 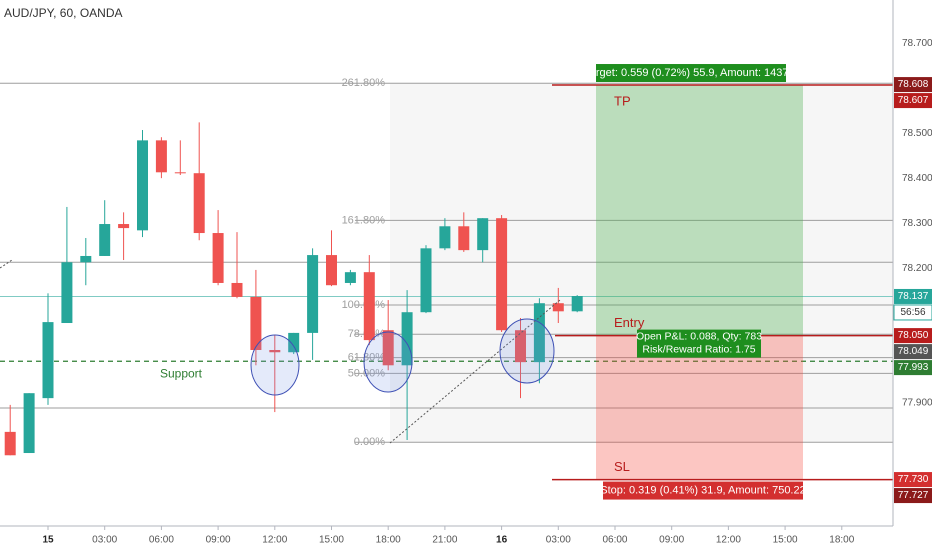 I want to click on stop-text: Stop: 0.319 (0.41%) 31.9, Amount: 750.22, so click(x=702, y=490).